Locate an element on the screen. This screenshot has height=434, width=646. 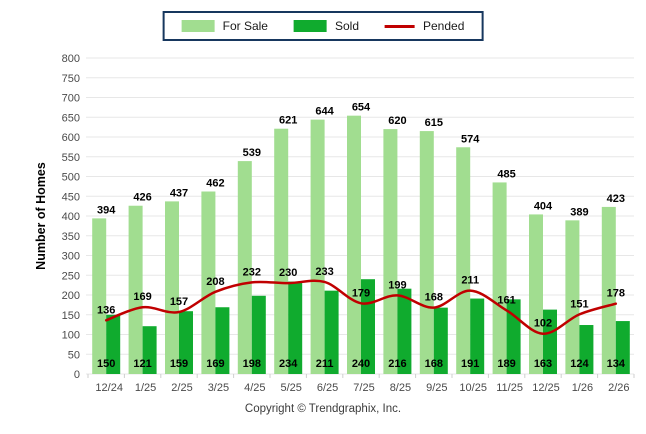
sold-value-label: 216 is located at coordinates (397, 364).